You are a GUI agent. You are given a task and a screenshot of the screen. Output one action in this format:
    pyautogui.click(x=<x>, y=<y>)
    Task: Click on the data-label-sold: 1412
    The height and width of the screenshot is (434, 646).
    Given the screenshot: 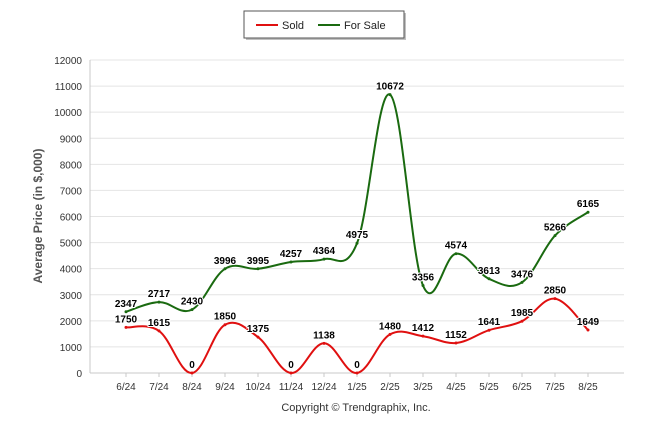 What is the action you would take?
    pyautogui.click(x=423, y=328)
    